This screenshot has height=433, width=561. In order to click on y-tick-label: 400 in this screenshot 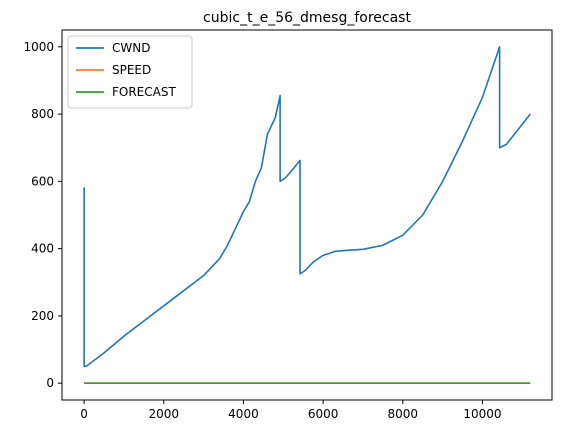, I will do `click(42, 249)`.